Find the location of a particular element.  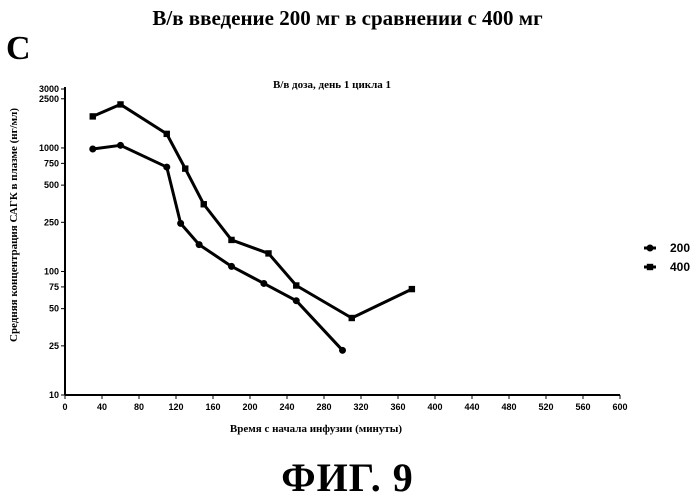

y-tick-label: 2500 is located at coordinates (49, 99).